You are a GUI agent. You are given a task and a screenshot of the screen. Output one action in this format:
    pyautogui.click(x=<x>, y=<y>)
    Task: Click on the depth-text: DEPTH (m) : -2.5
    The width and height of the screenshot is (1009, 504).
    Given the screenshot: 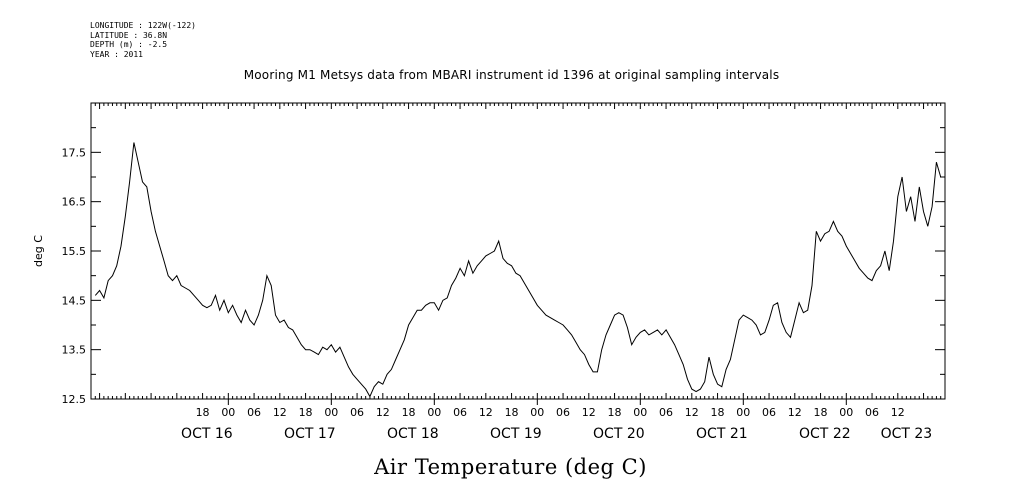 What is the action you would take?
    pyautogui.click(x=129, y=44)
    